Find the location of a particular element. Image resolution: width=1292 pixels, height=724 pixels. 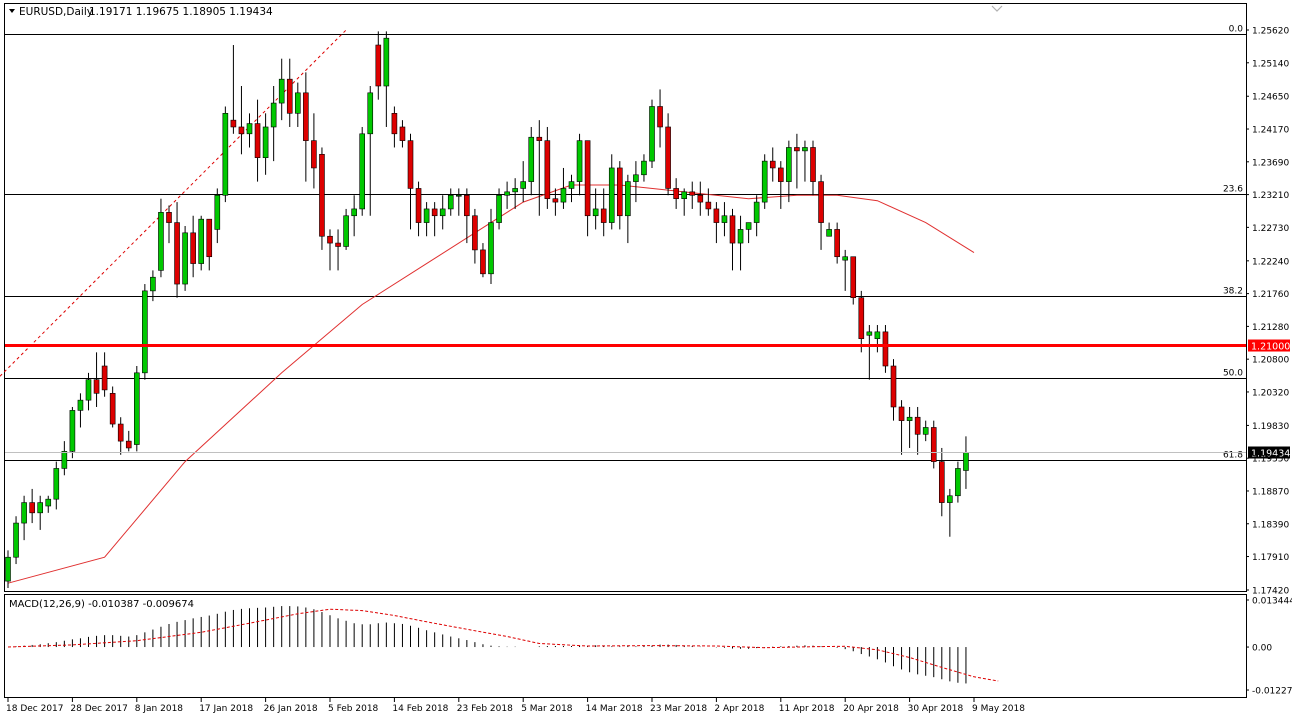

y-tick-label: 1.24650 is located at coordinates (1270, 98).